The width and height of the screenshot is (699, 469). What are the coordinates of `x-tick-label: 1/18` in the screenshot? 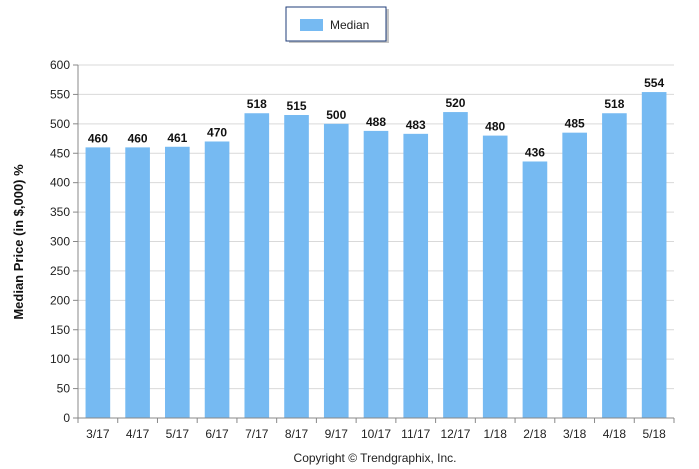 It's located at (496, 434).